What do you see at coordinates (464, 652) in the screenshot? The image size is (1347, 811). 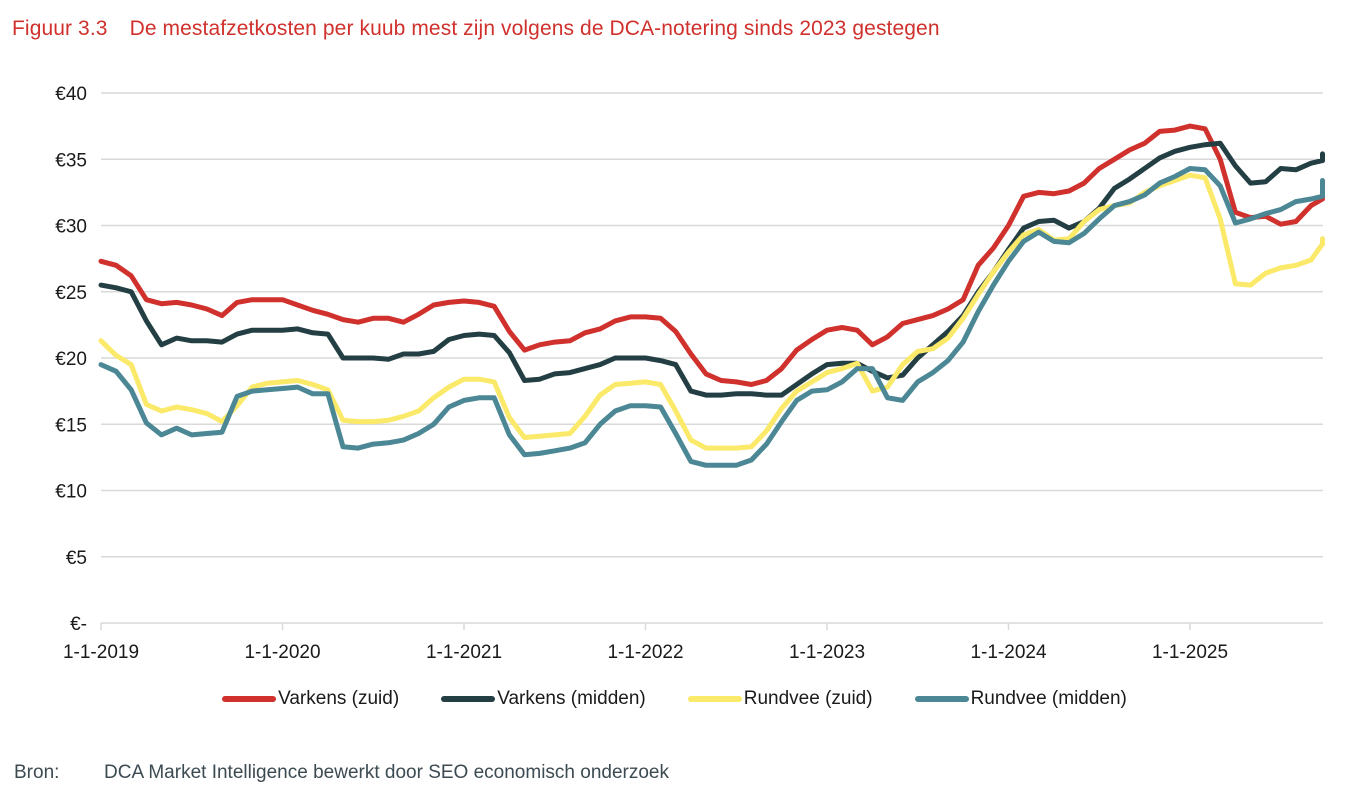 I see `x-tick-label: 1-1-2021` at bounding box center [464, 652].